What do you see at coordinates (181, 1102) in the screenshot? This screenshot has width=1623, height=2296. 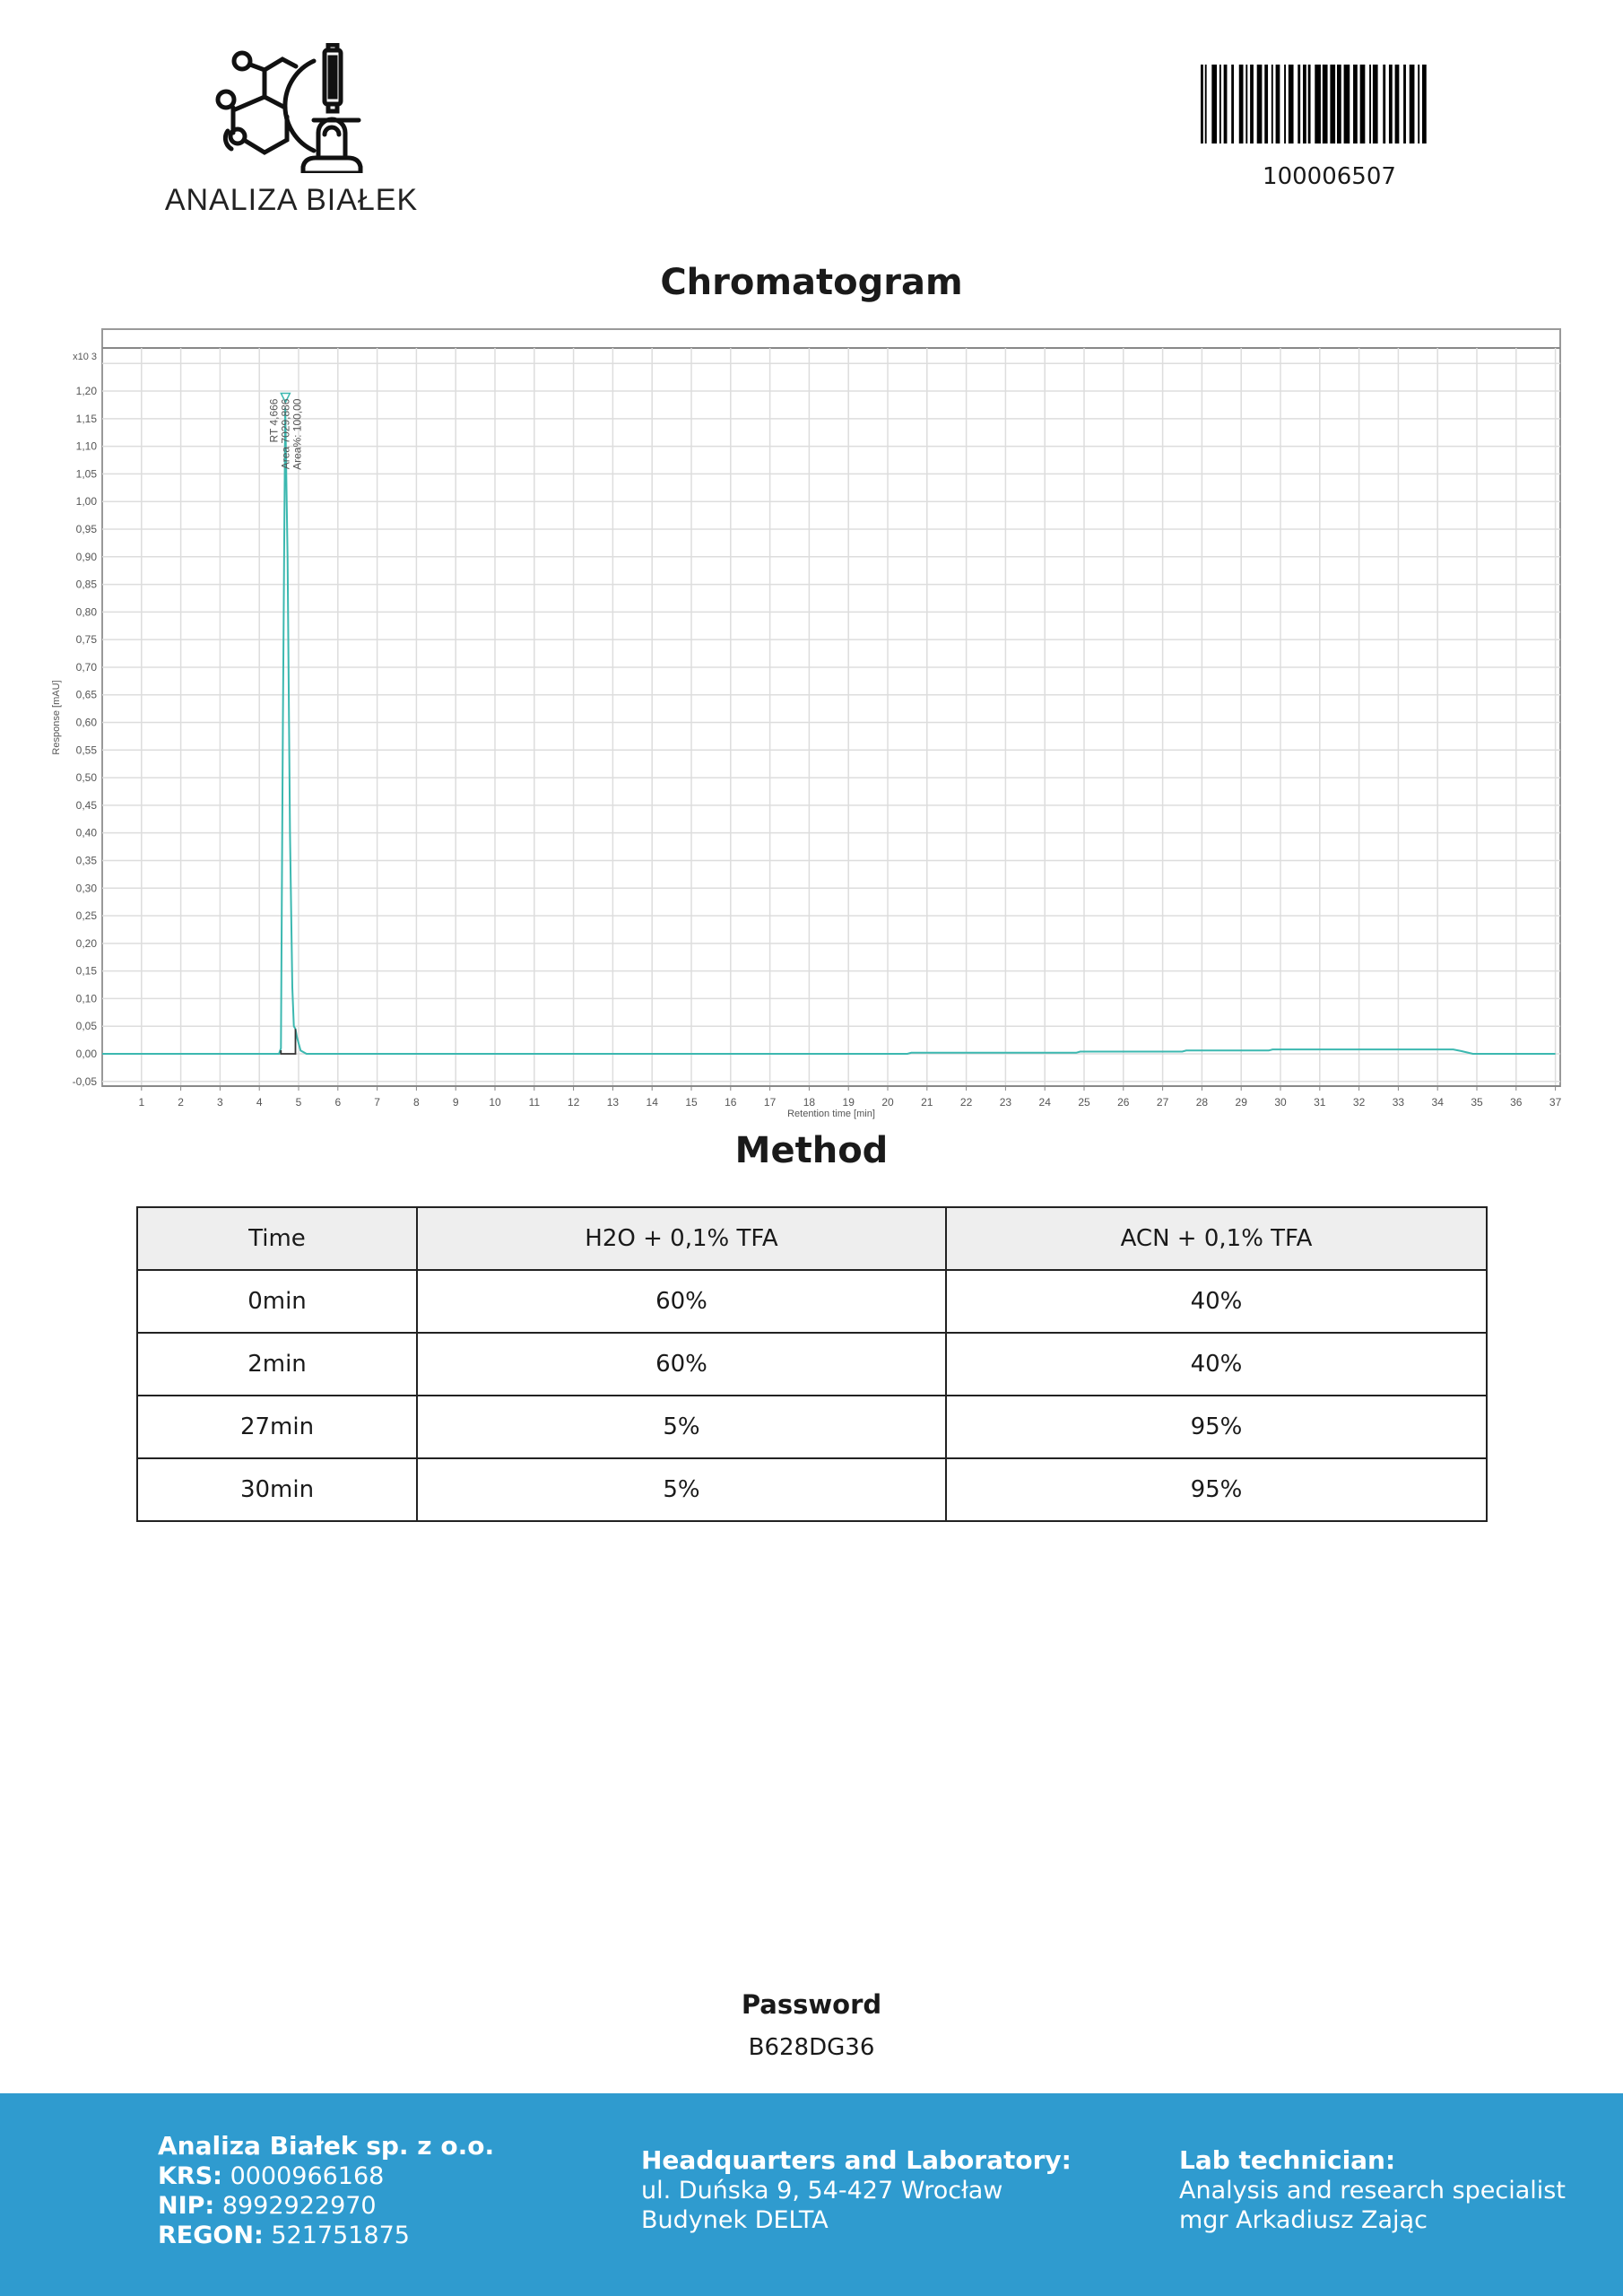 I see `x-tick-label: 2` at bounding box center [181, 1102].